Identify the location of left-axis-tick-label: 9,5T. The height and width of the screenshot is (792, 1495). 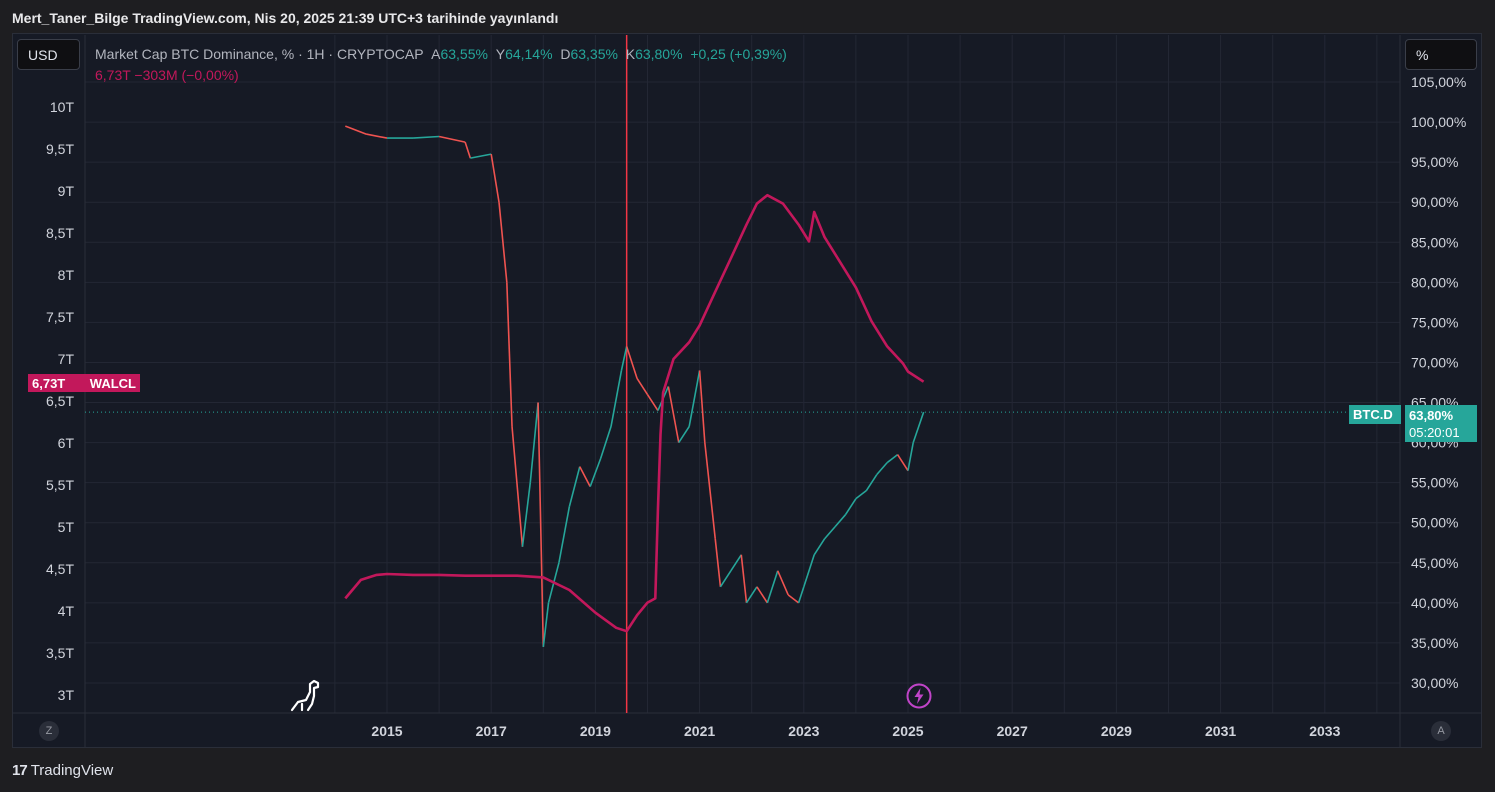
(60, 149).